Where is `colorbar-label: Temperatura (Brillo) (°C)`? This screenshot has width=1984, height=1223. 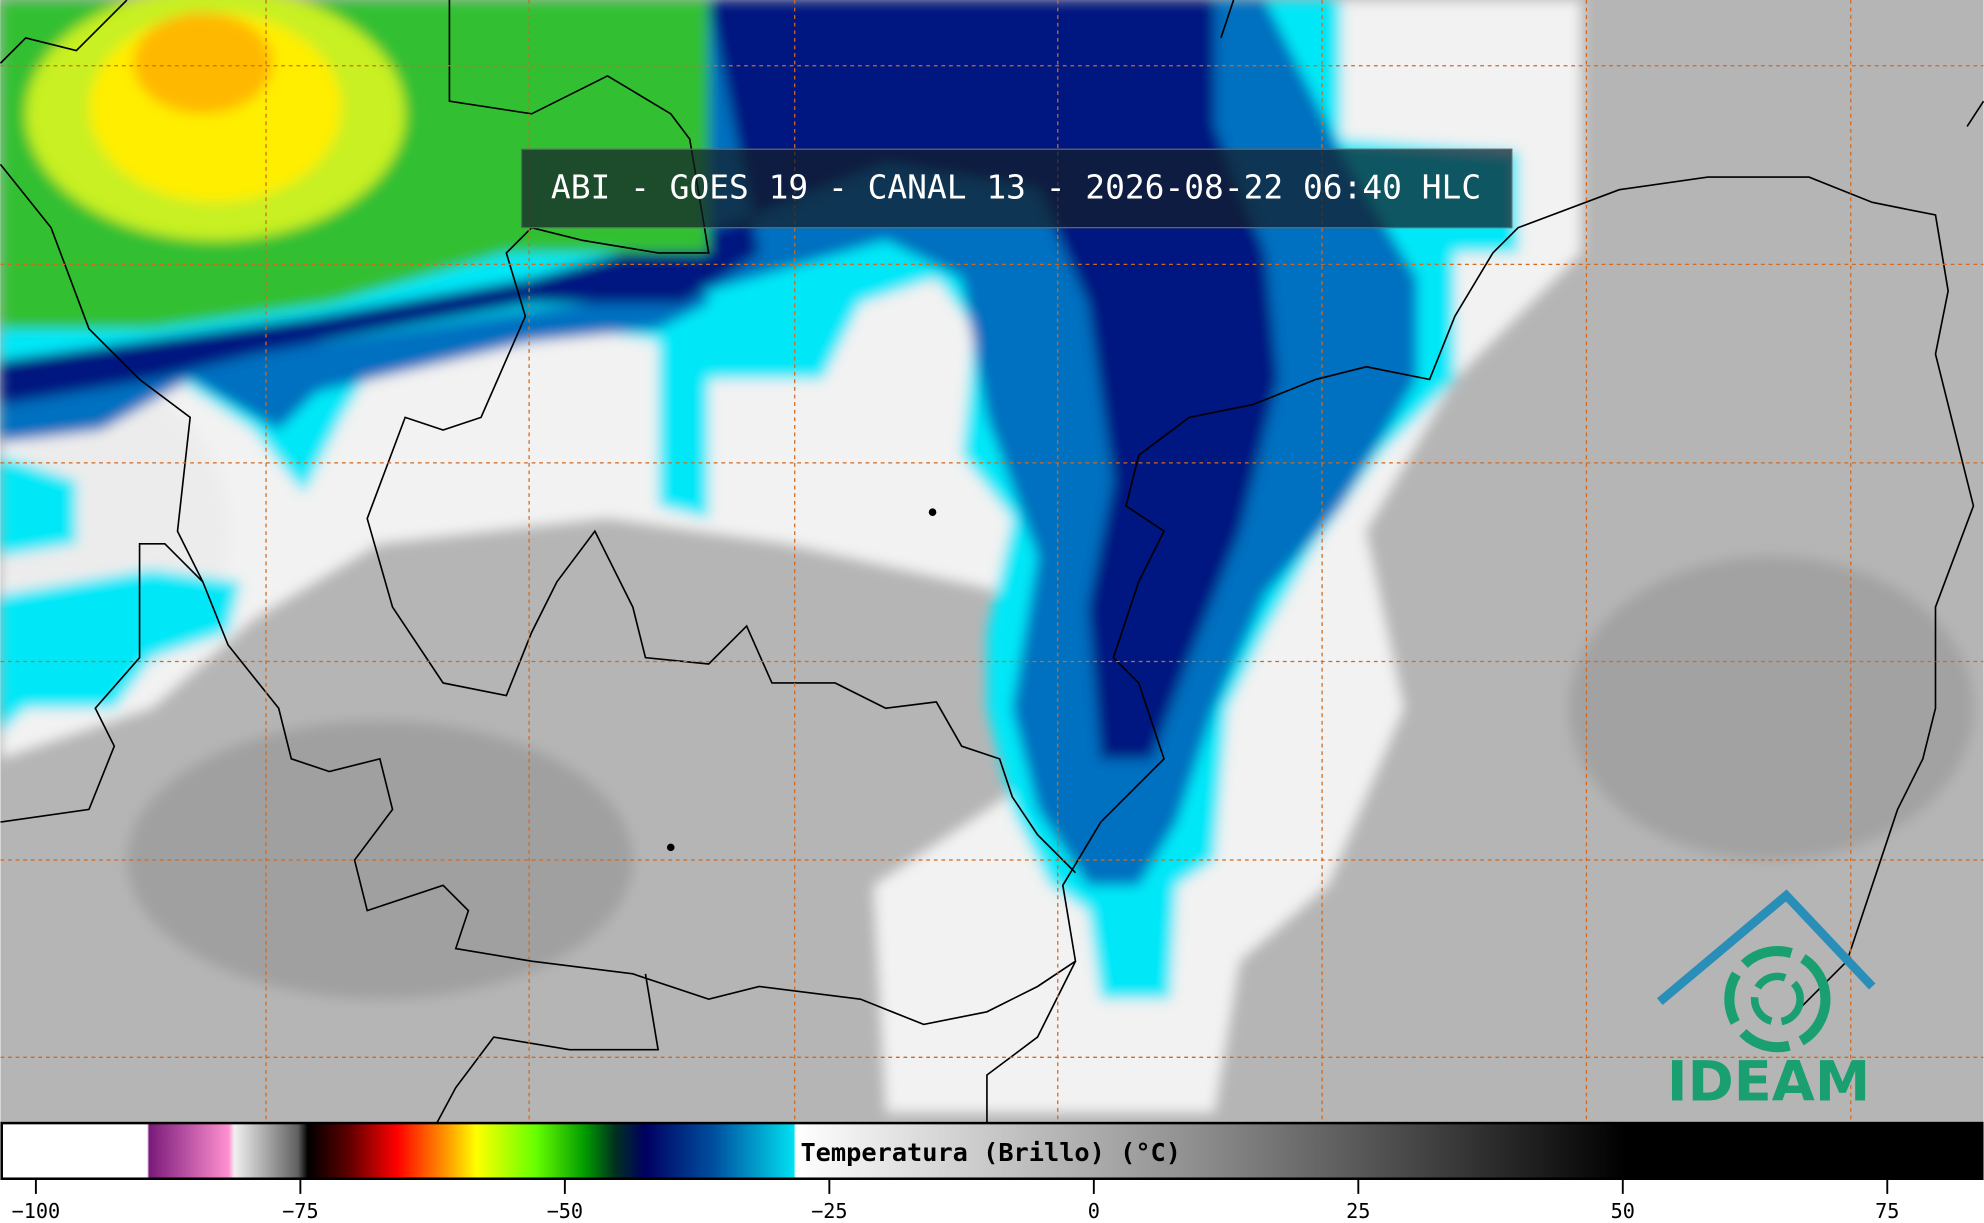
colorbar-label: Temperatura (Brillo) (°C) is located at coordinates (990, 1152).